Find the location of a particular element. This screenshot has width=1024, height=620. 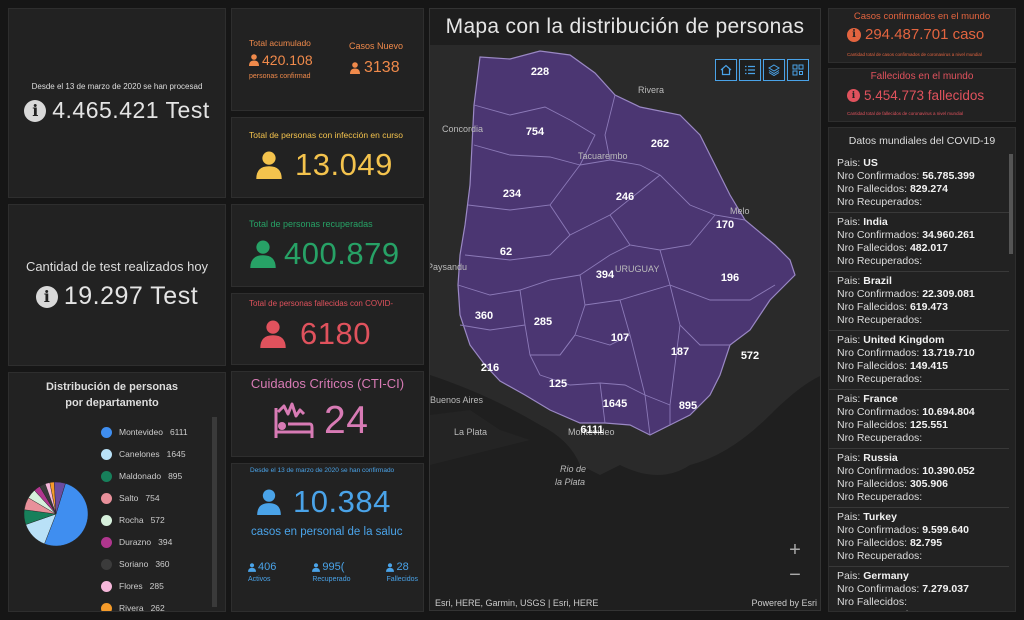

legend-scrollbar is located at coordinates (214, 512).